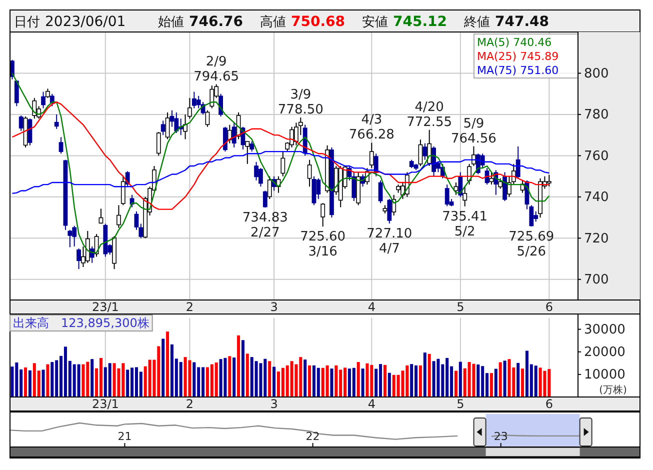  What do you see at coordinates (531, 244) in the screenshot?
I see `annotation: 725.69 5/26` at bounding box center [531, 244].